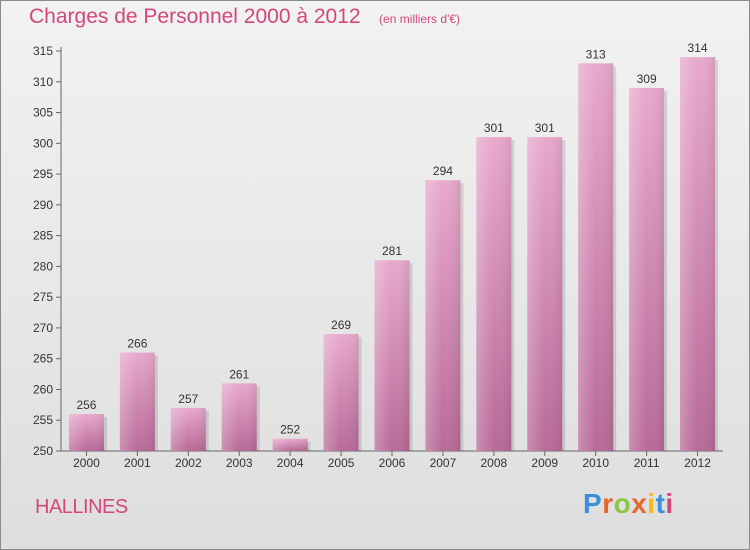 The width and height of the screenshot is (750, 550). Describe the element at coordinates (43, 451) in the screenshot. I see `y-tick-label: 250` at that location.